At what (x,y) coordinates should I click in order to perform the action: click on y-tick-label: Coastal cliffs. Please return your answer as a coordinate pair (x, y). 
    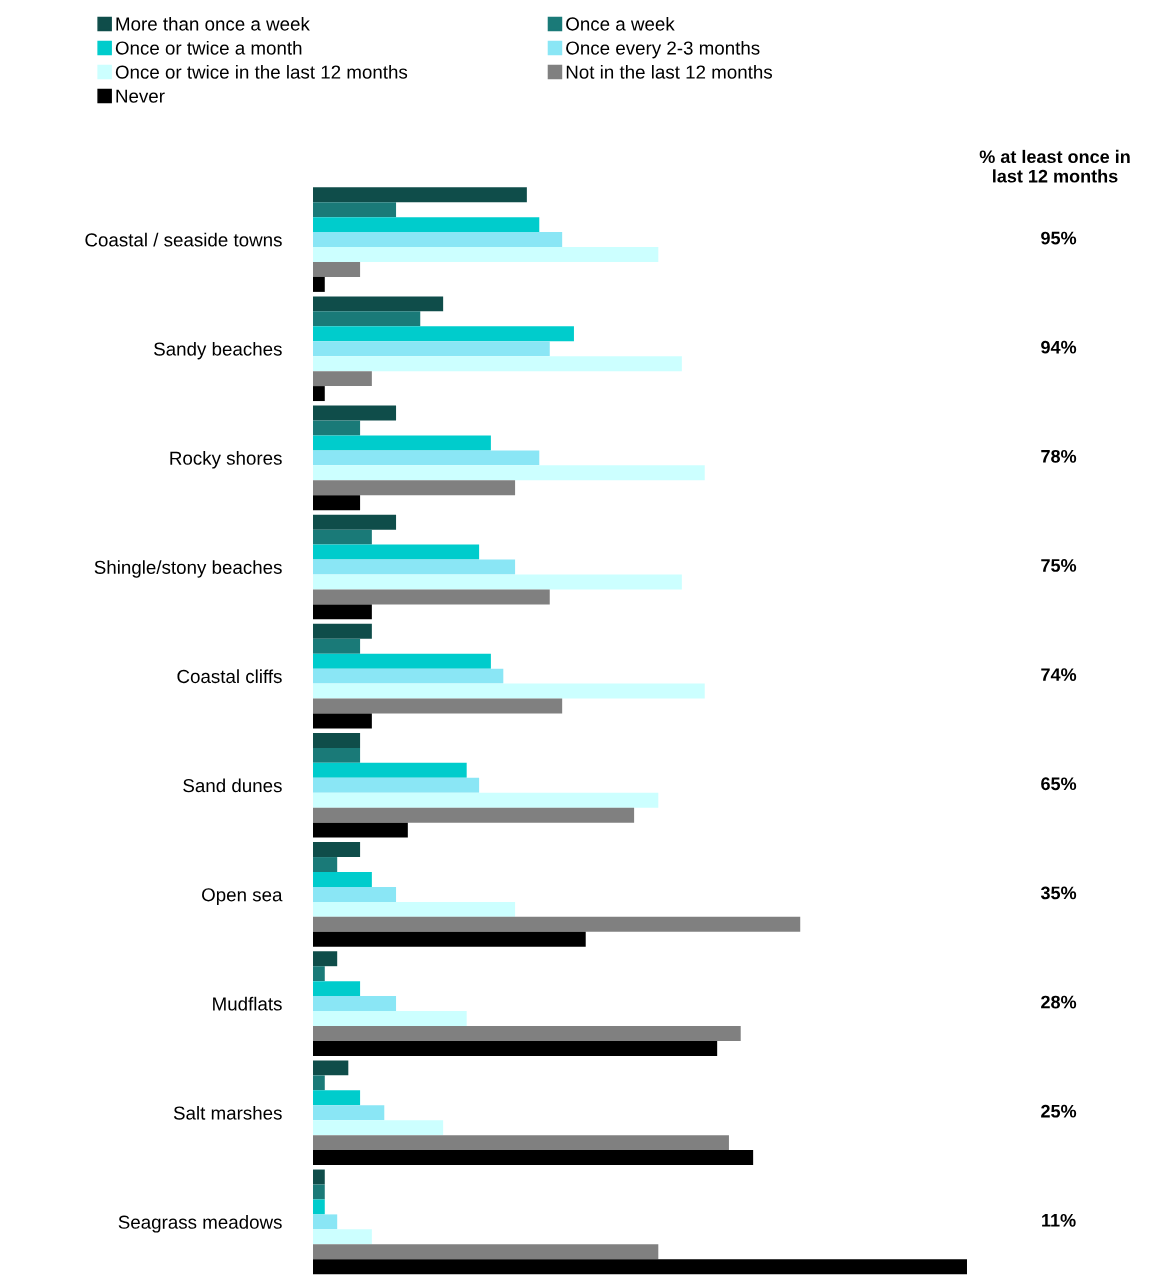
    Looking at the image, I should click on (229, 676).